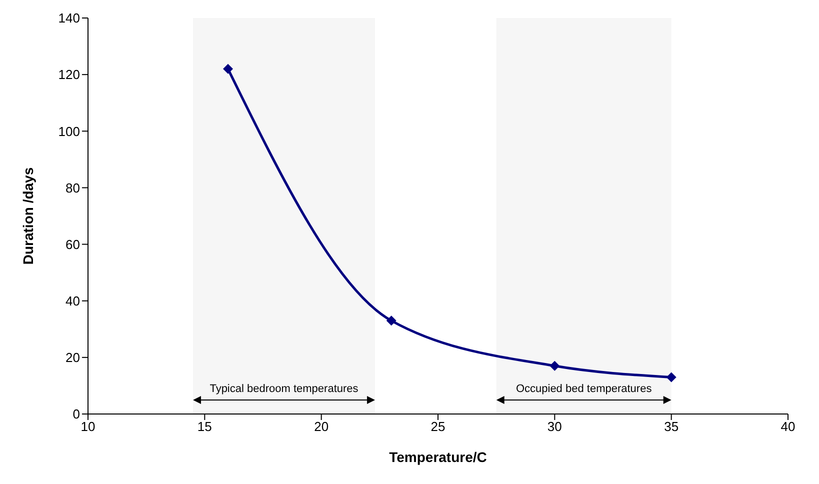 The image size is (819, 484). I want to click on y-tick-label: 120, so click(69, 74).